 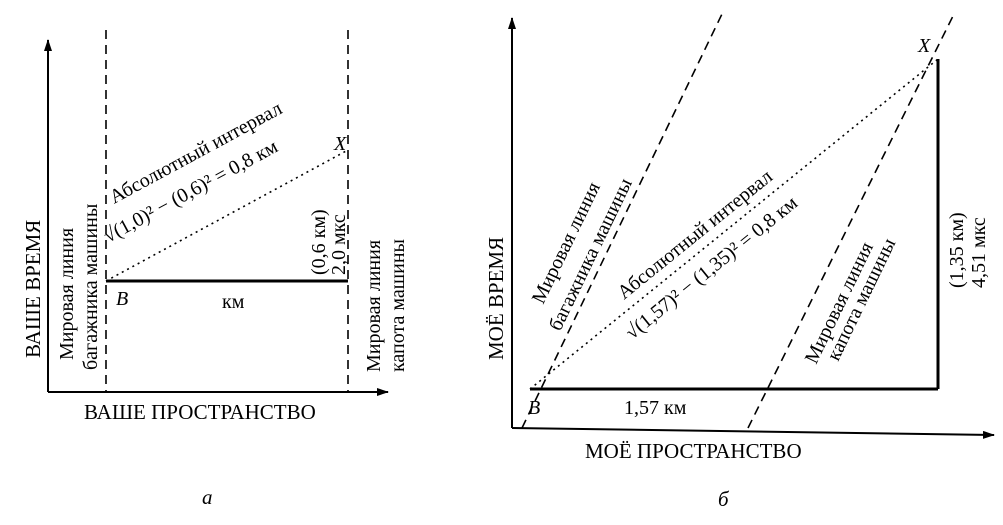 What do you see at coordinates (122, 299) in the screenshot?
I see `a-point-b: B` at bounding box center [122, 299].